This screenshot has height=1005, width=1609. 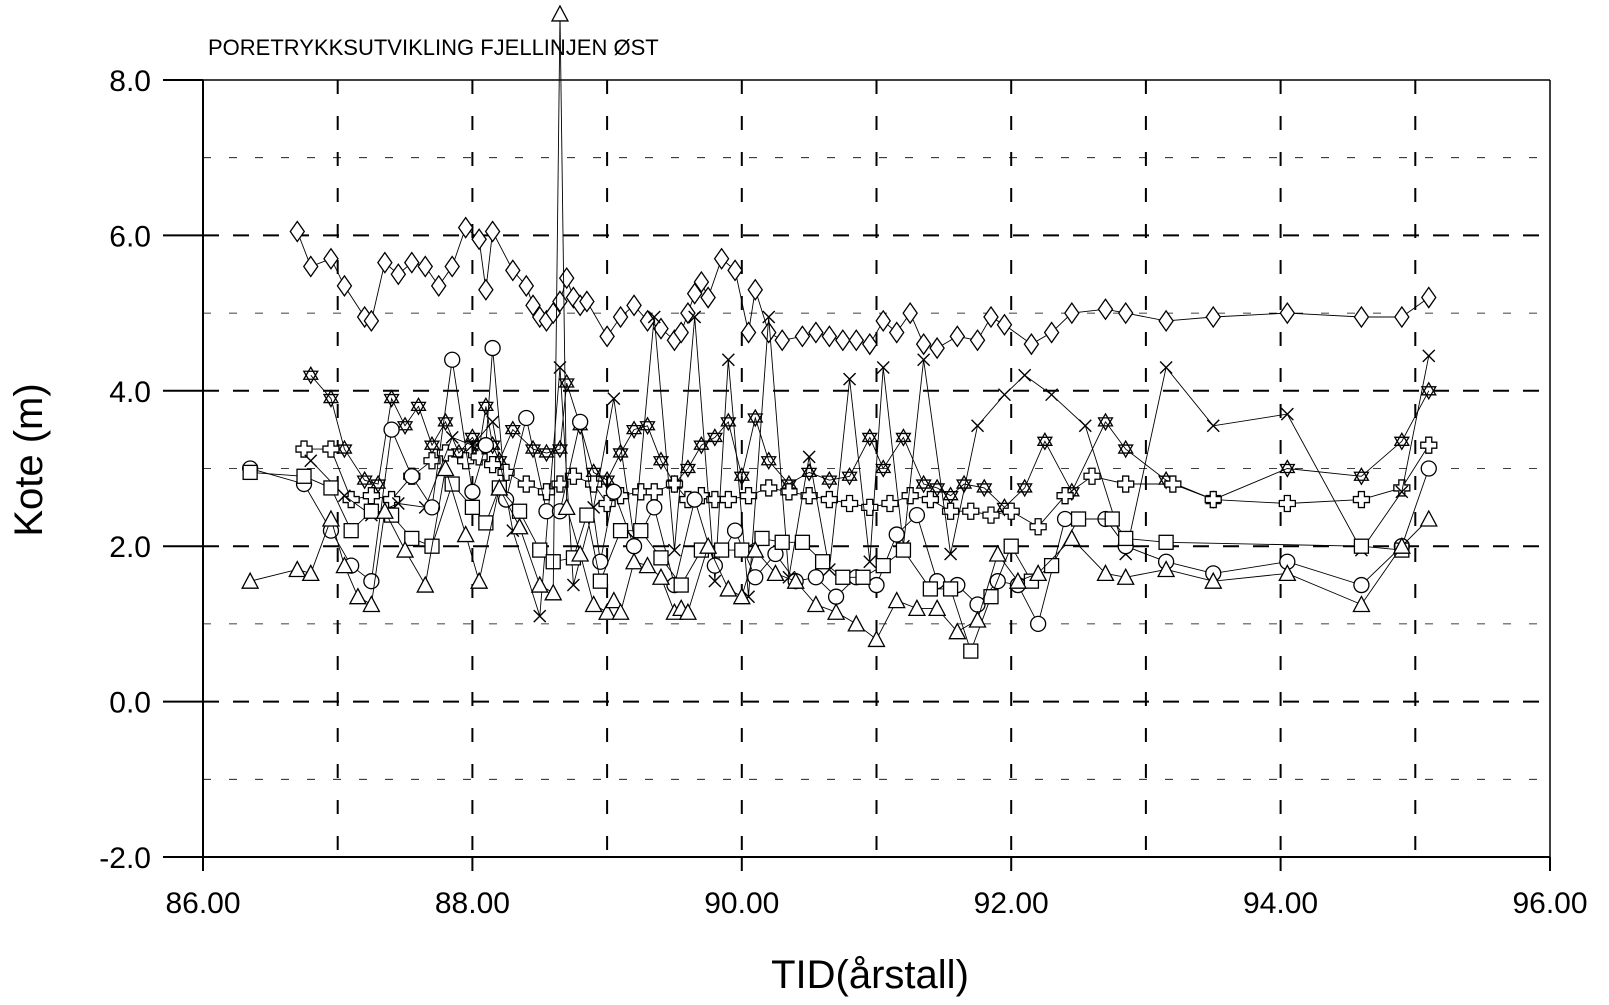 I want to click on x-tick-label: 92.00, so click(x=1011, y=903).